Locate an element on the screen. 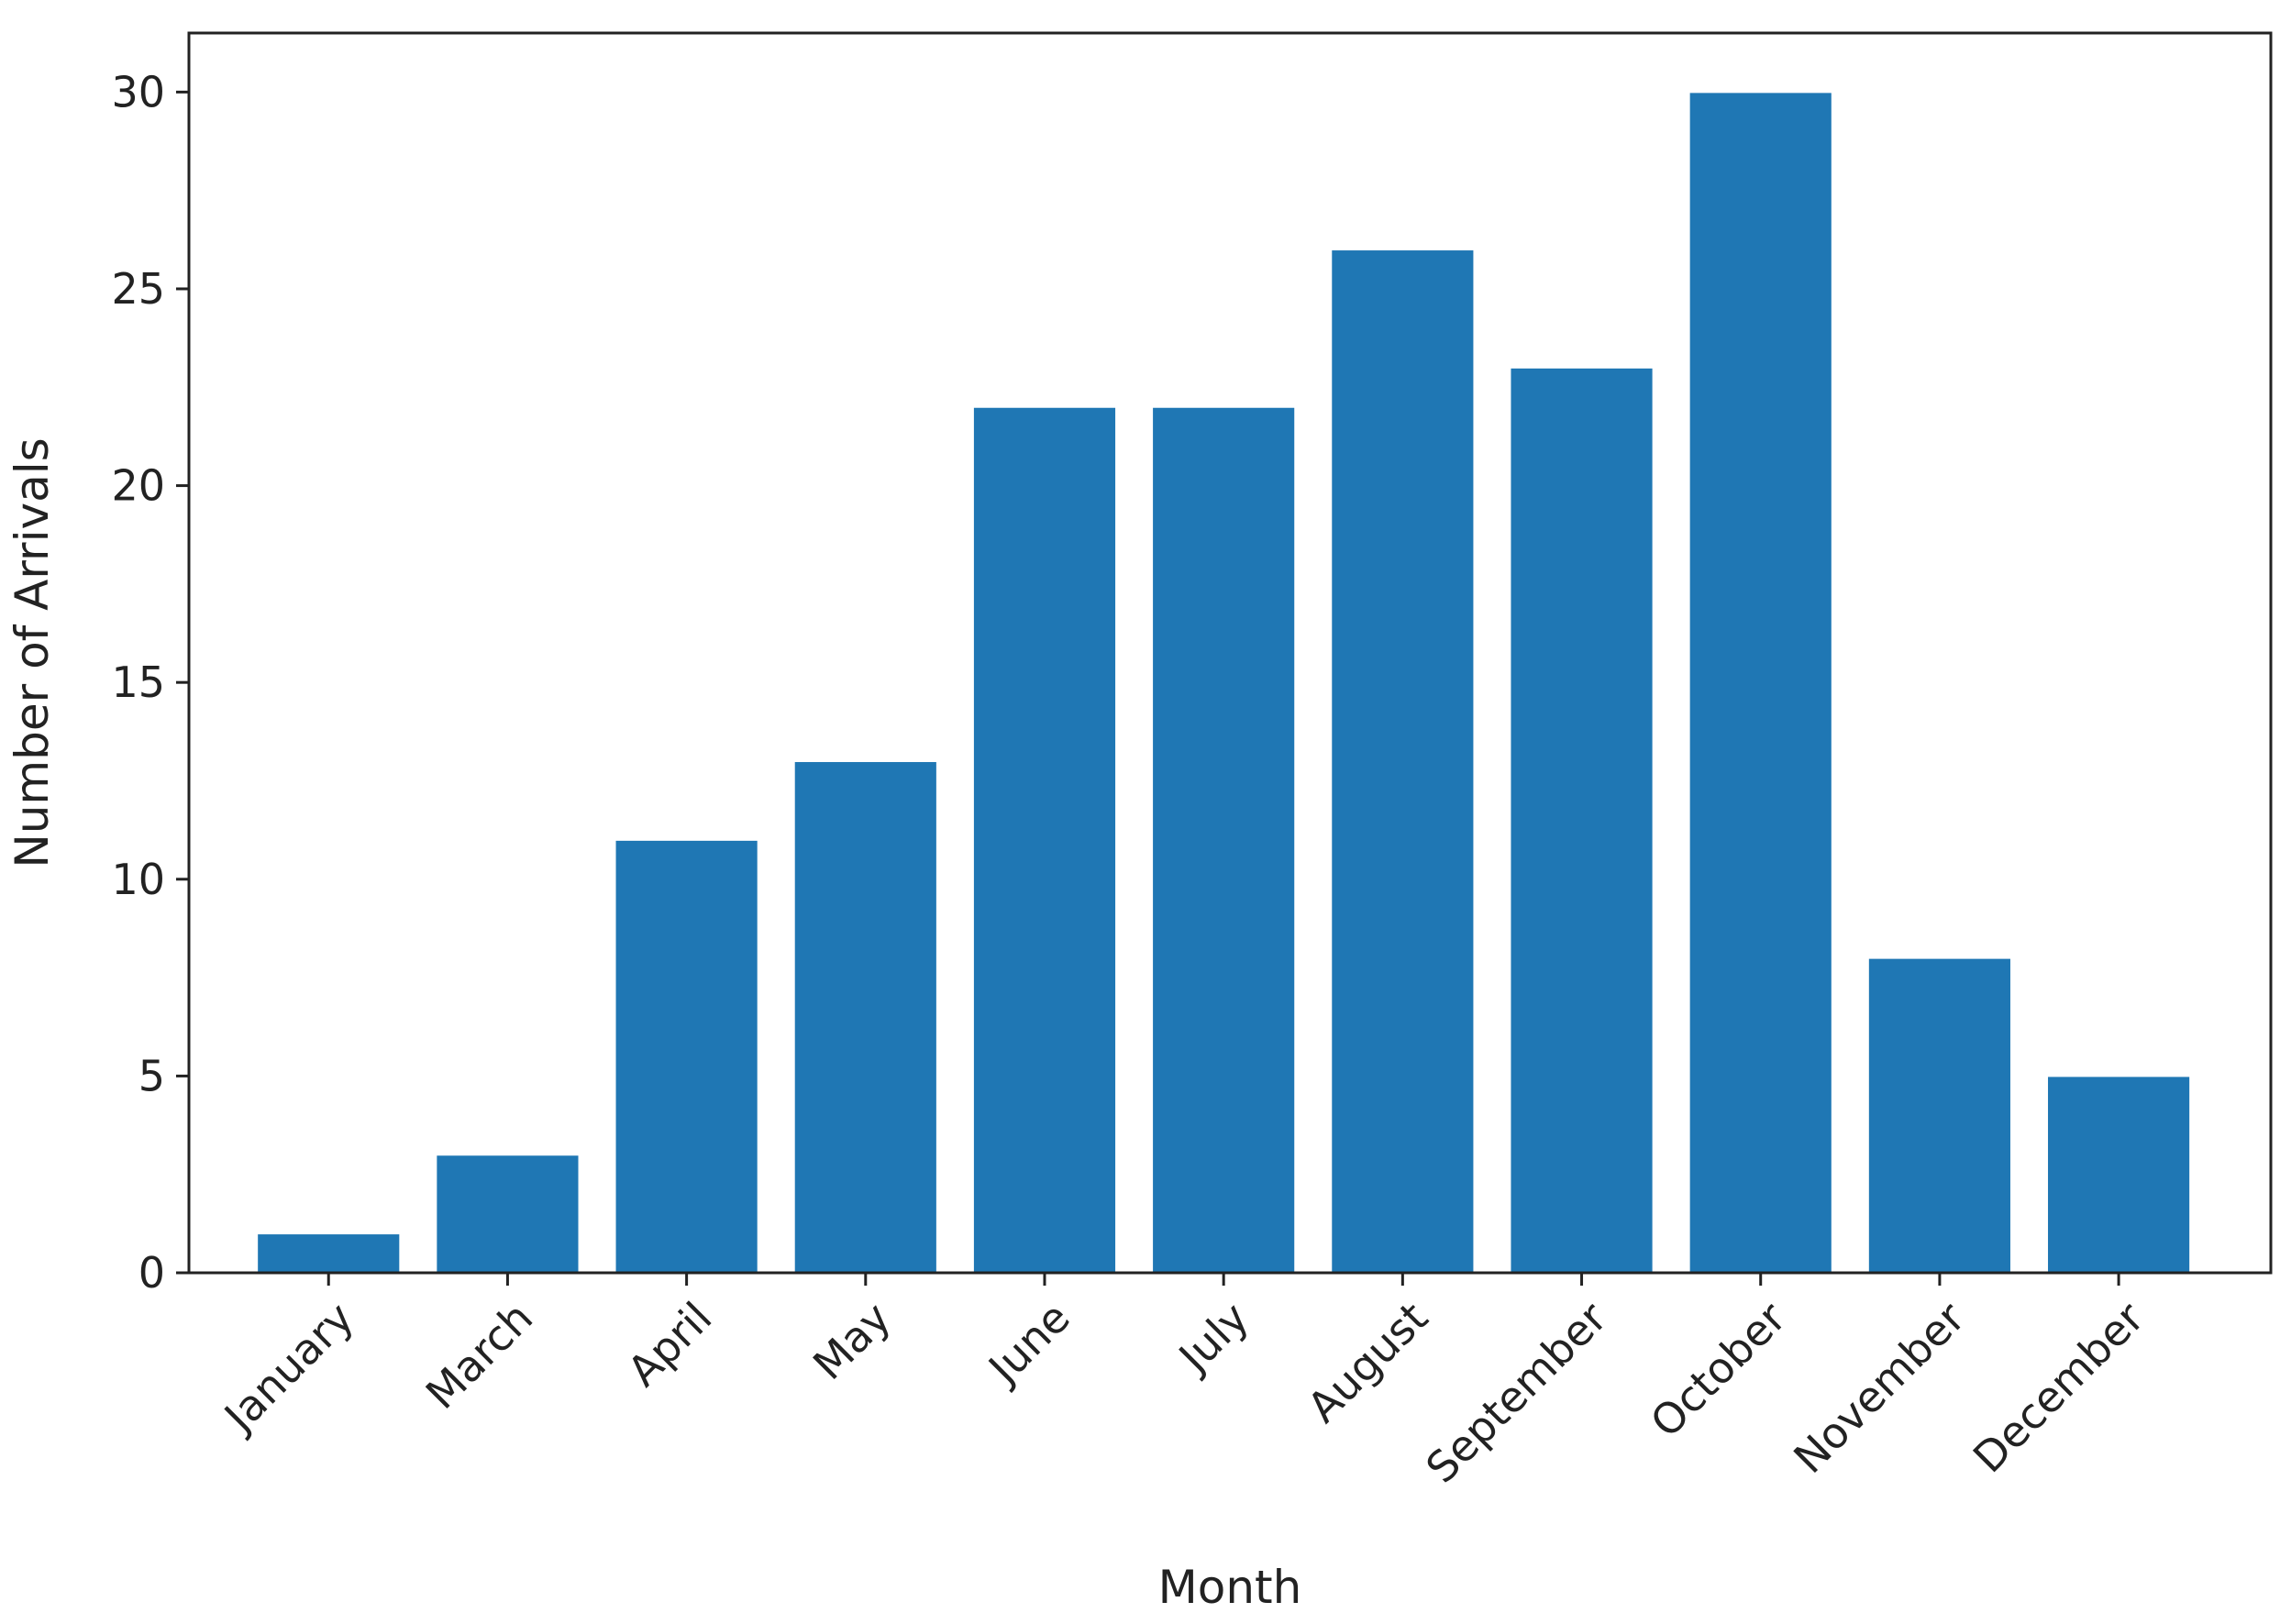 This screenshot has width=2280, height=1624. x-tick-label: September is located at coordinates (1516, 1393).